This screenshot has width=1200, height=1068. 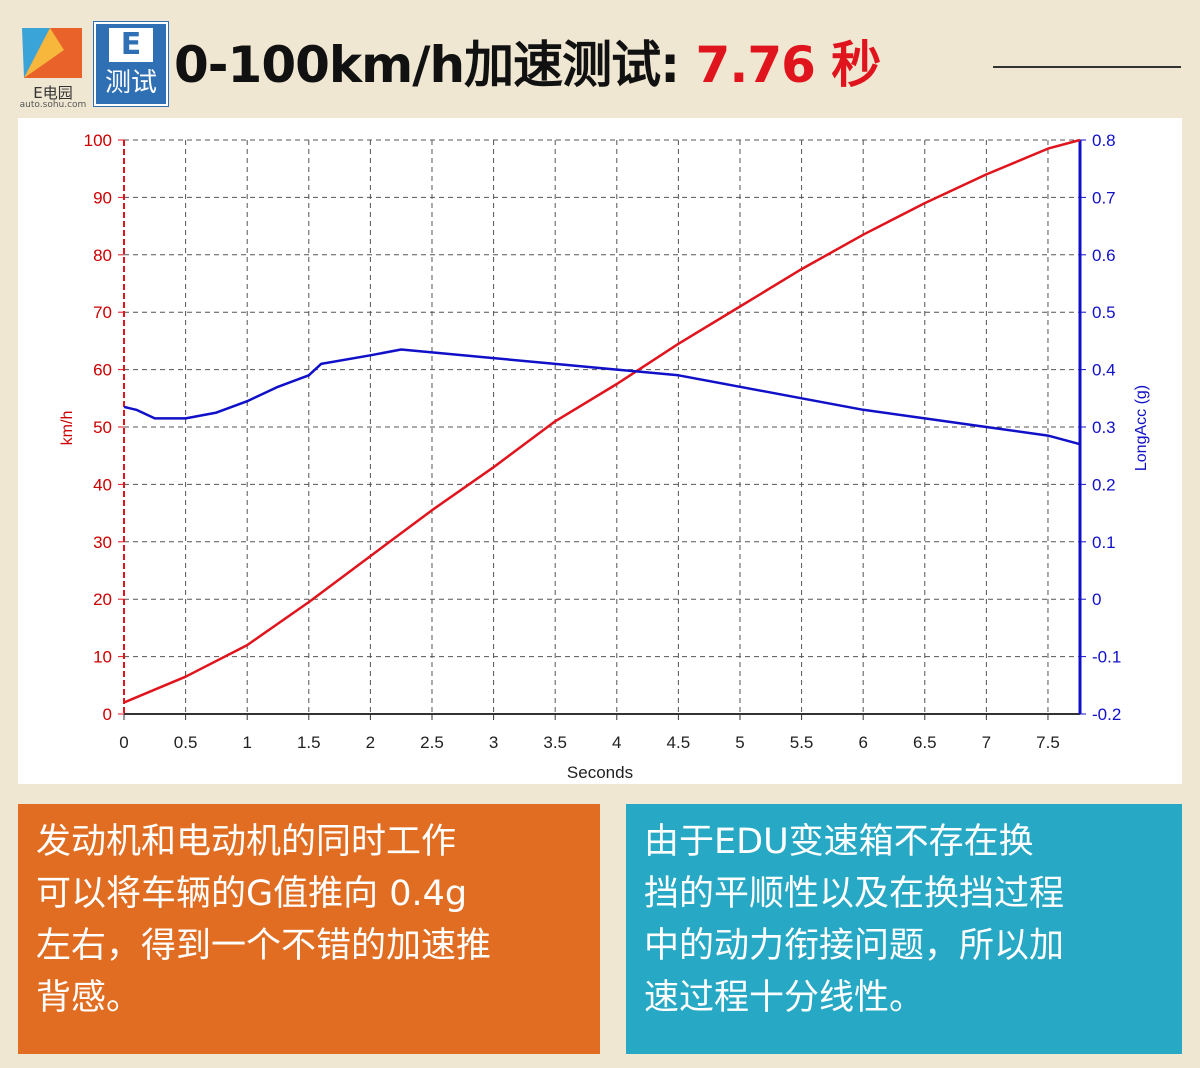 I want to click on left-caption-line: 背感。, so click(x=89, y=998).